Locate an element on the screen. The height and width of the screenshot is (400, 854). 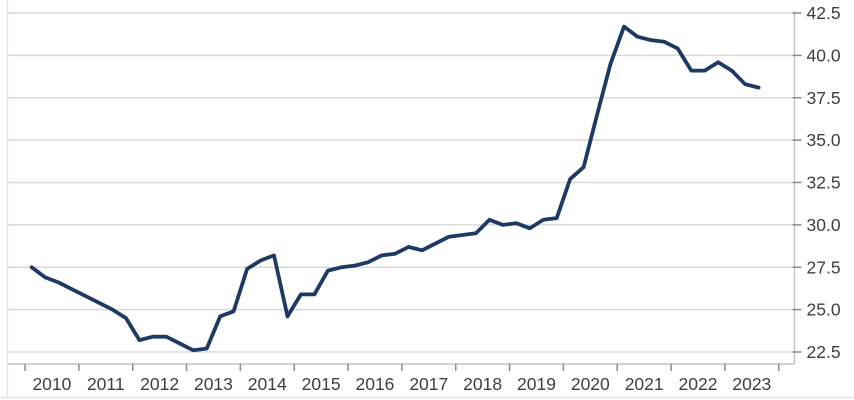
x-axis-tick-label: 2013 is located at coordinates (213, 384).